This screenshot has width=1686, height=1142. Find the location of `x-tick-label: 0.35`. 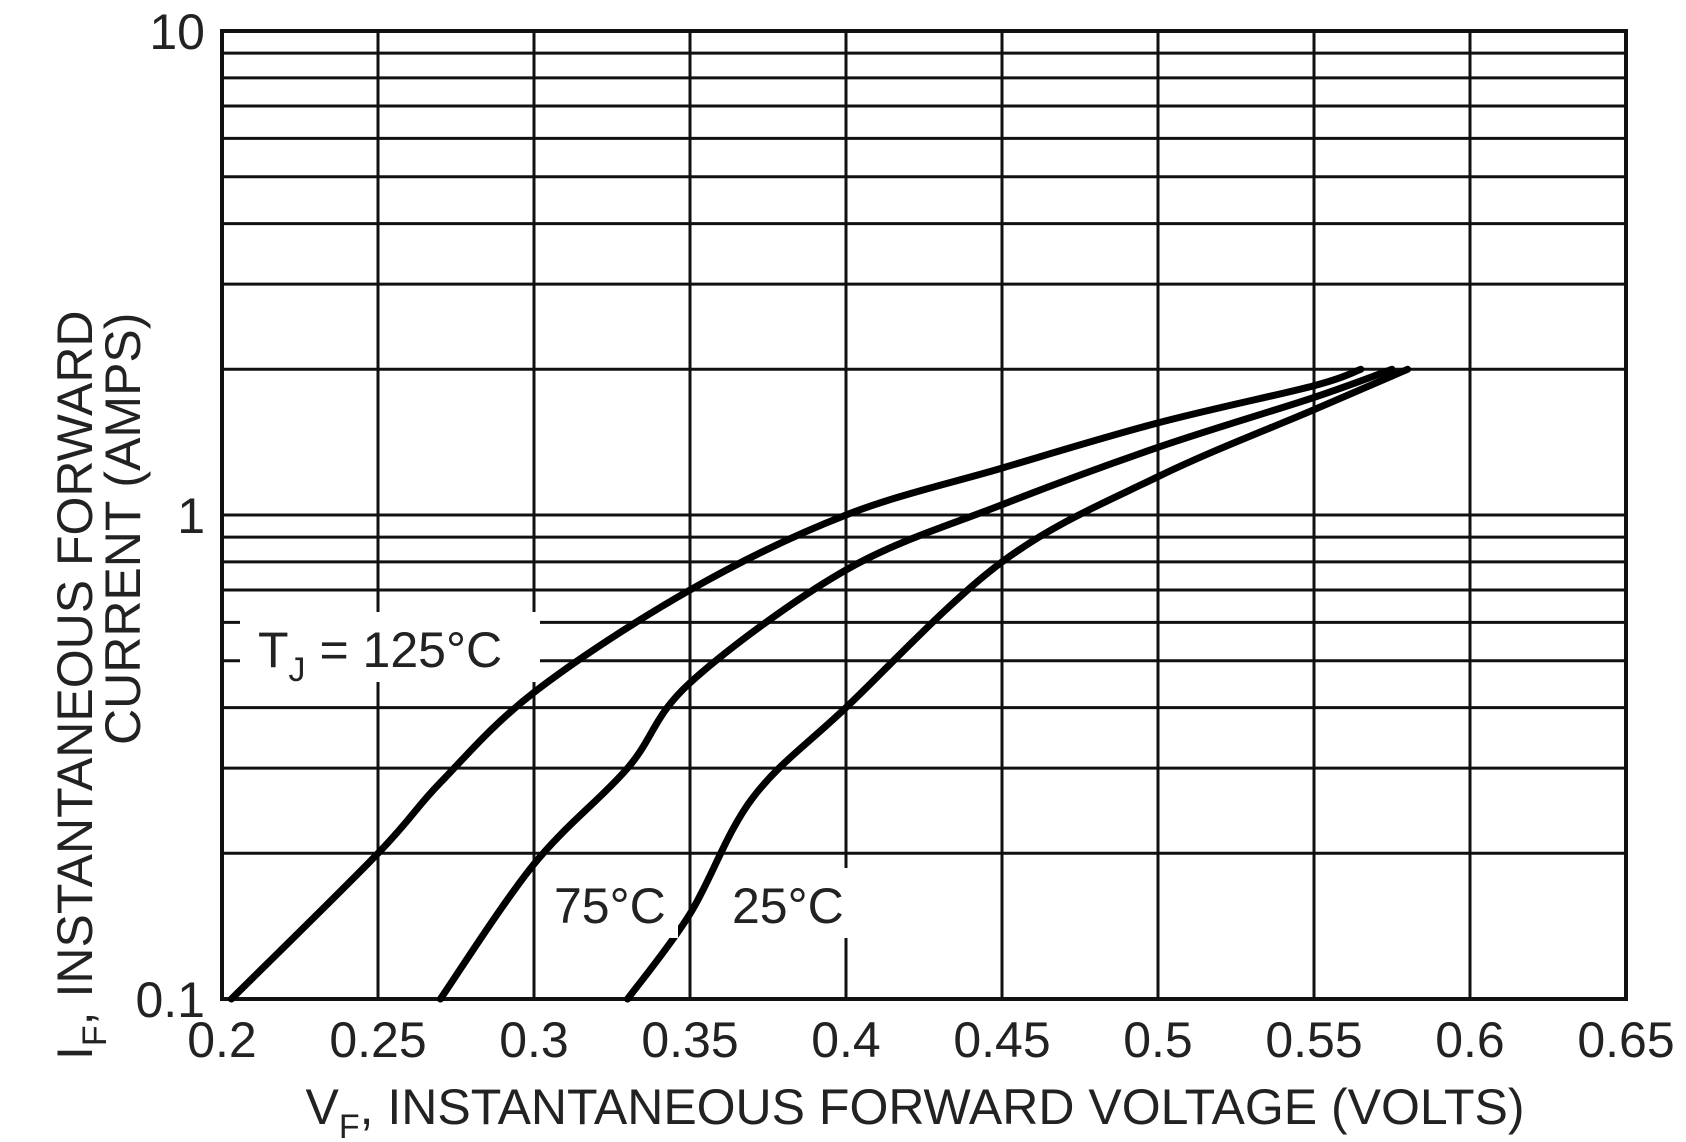

x-tick-label: 0.35 is located at coordinates (689, 1040).